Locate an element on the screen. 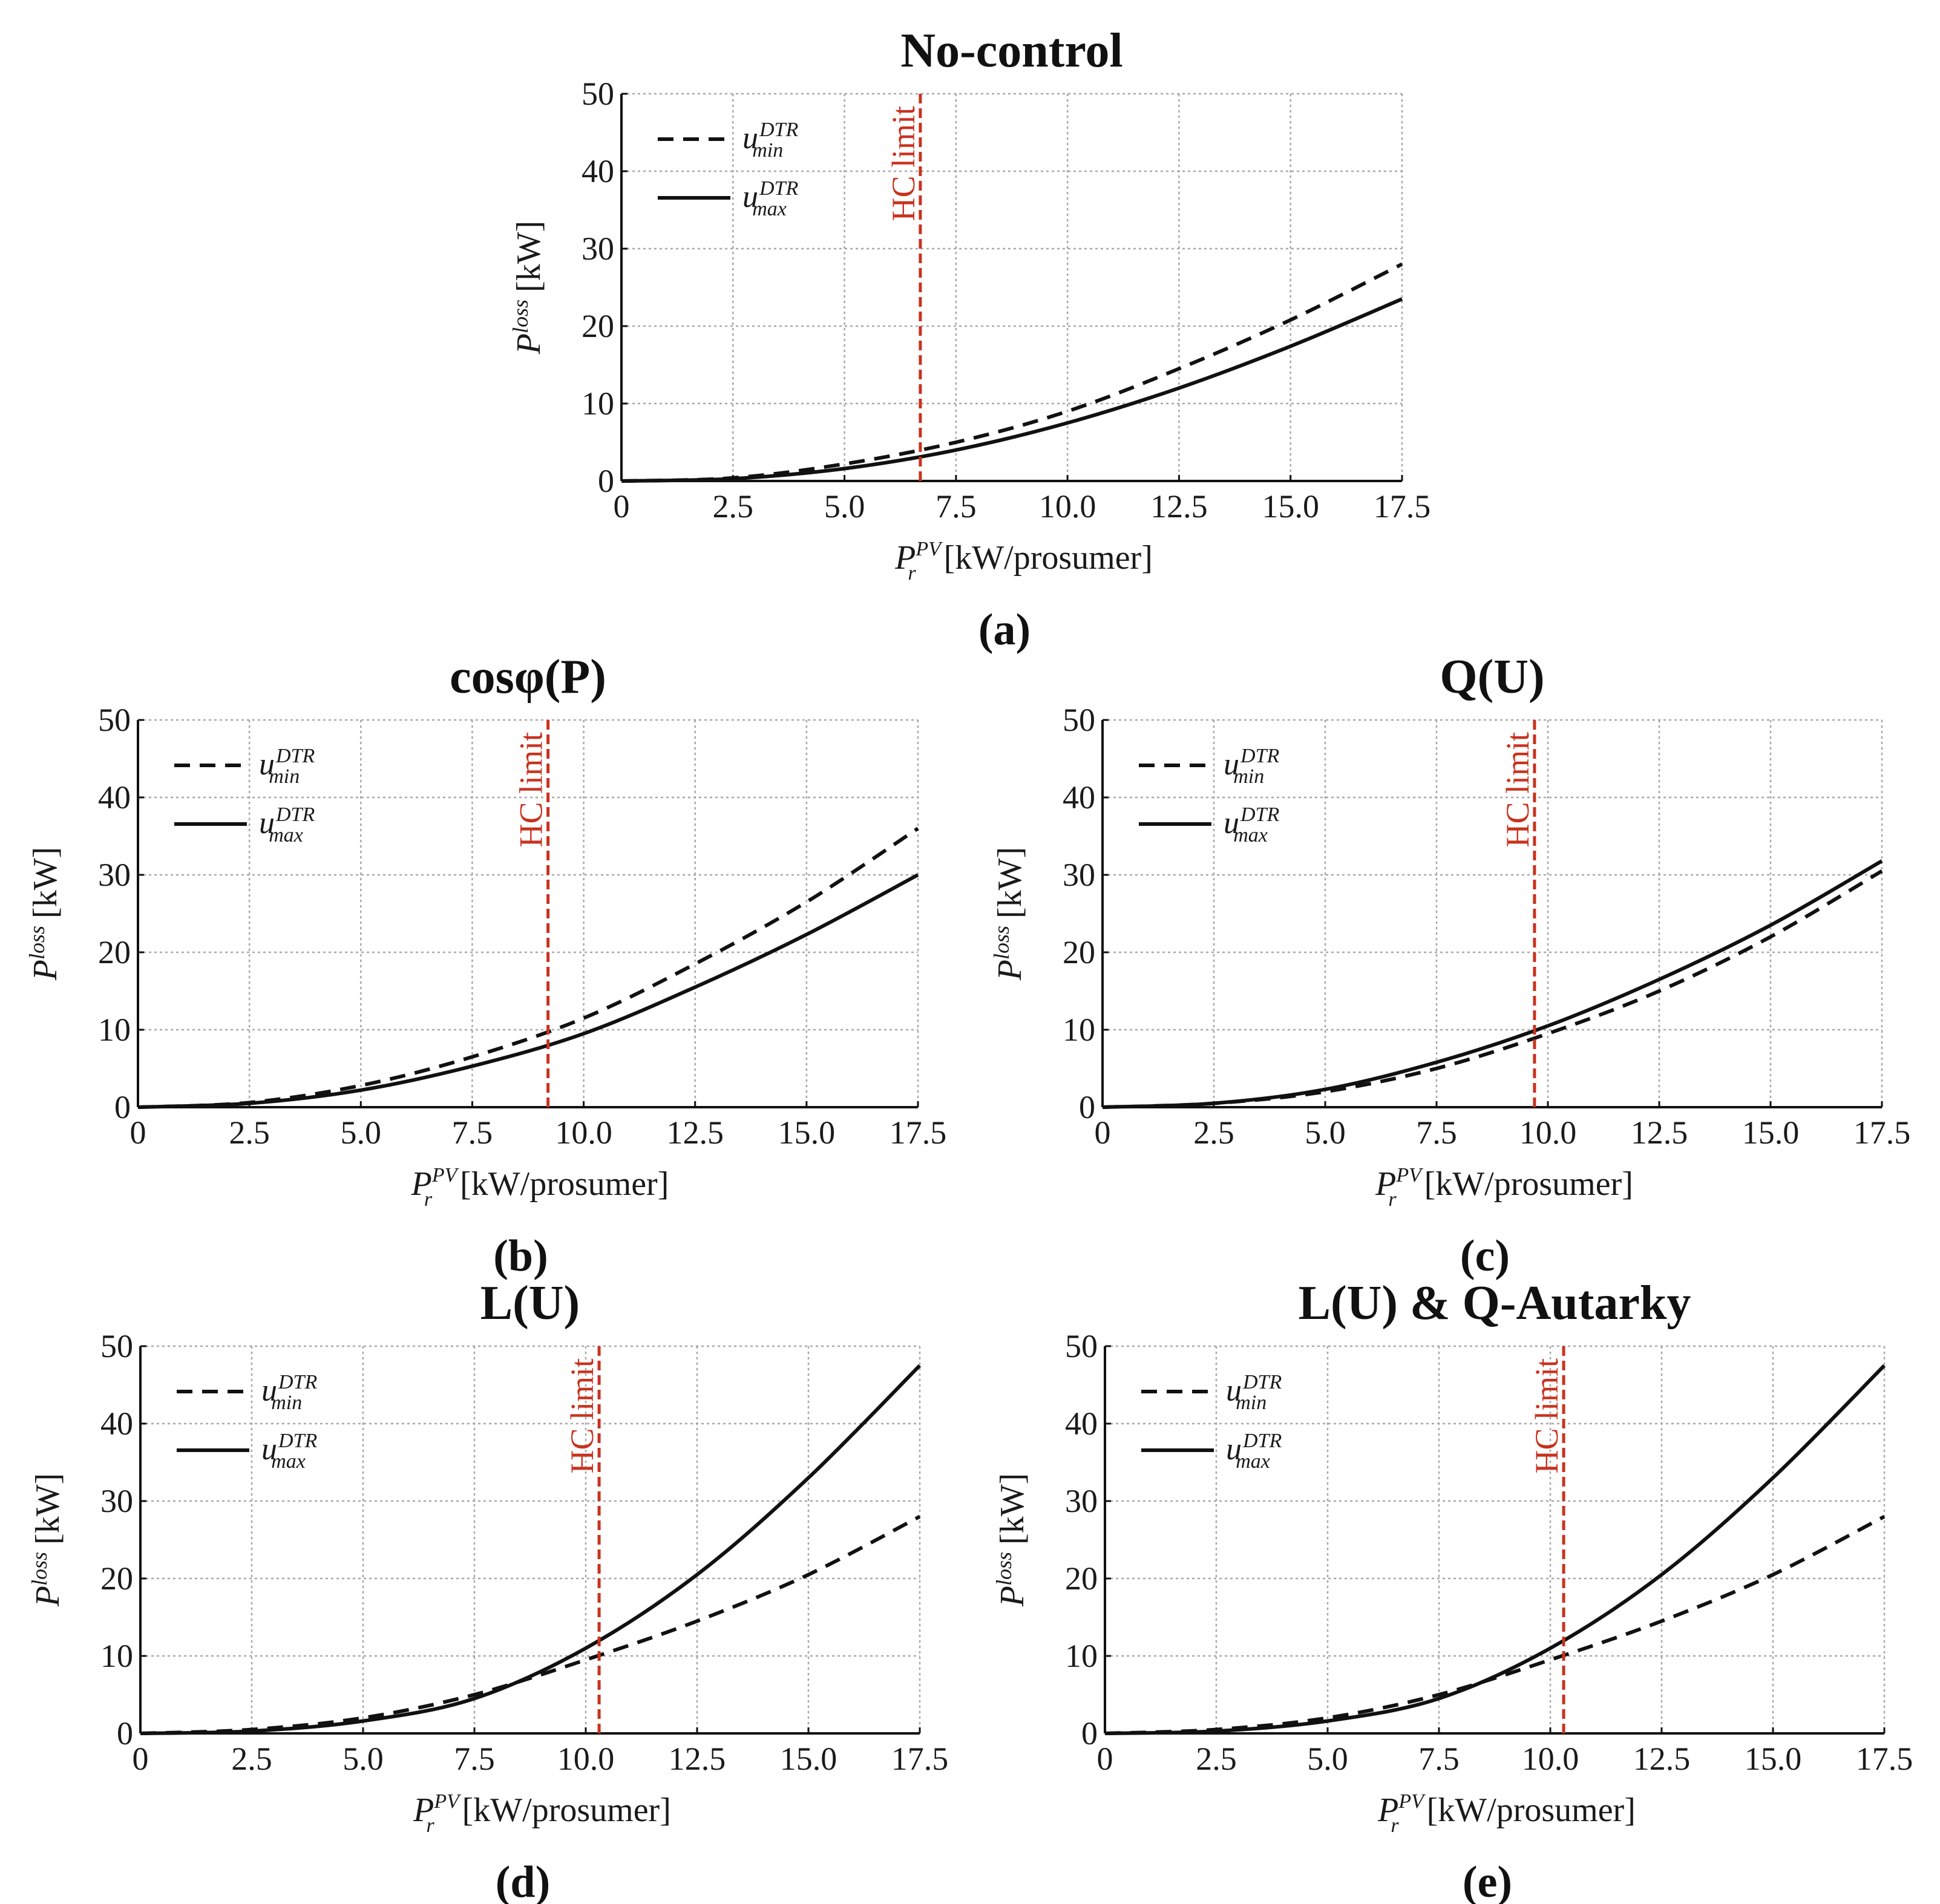  legend-subscript: min is located at coordinates (286, 1403).